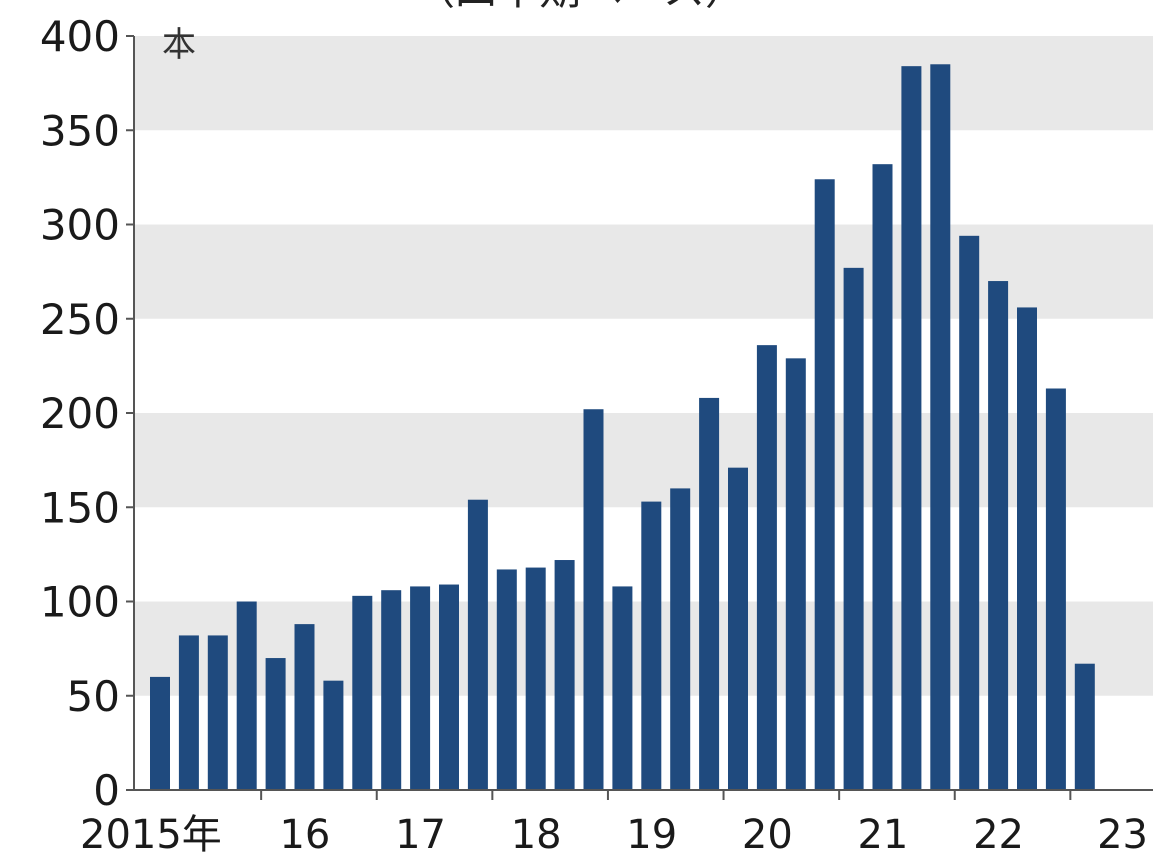  Describe the element at coordinates (151, 835) in the screenshot. I see `x-tick-label: 2015年` at that location.